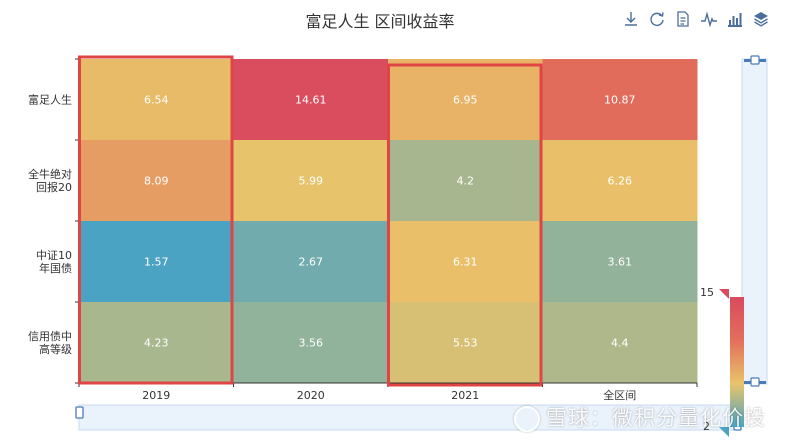  Describe the element at coordinates (656, 418) in the screenshot. I see `watermark-text: 雪球：微积分量化价投` at that location.